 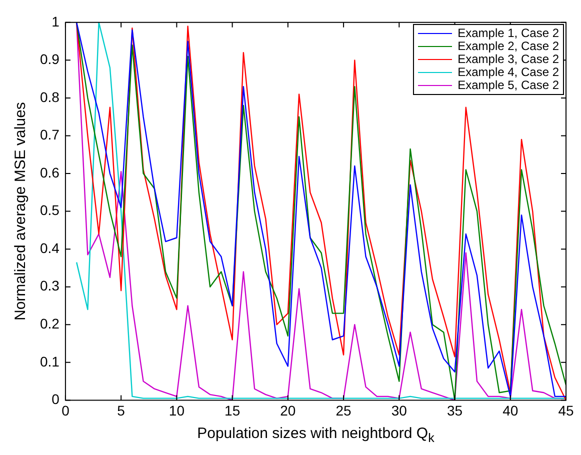 I want to click on y-tick-label: 1, so click(x=56, y=21).